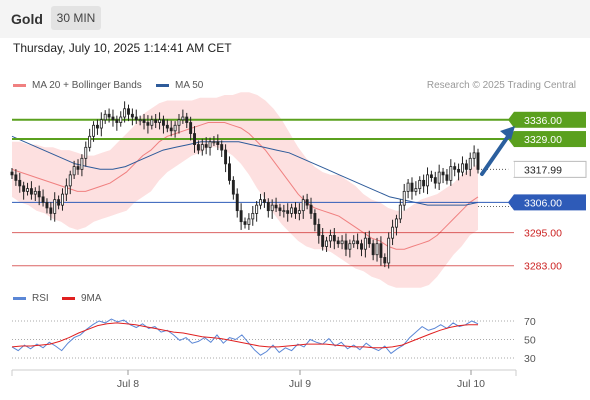 The width and height of the screenshot is (590, 400). What do you see at coordinates (245, 337) in the screenshot?
I see `rsi-line` at bounding box center [245, 337].